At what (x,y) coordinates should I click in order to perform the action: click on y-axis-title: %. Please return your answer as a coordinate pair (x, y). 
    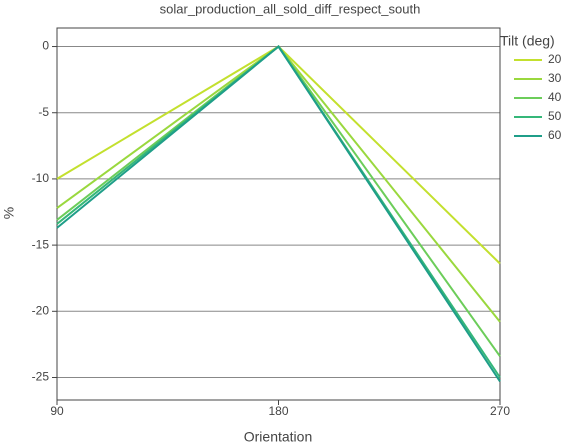
    Looking at the image, I should click on (9, 213).